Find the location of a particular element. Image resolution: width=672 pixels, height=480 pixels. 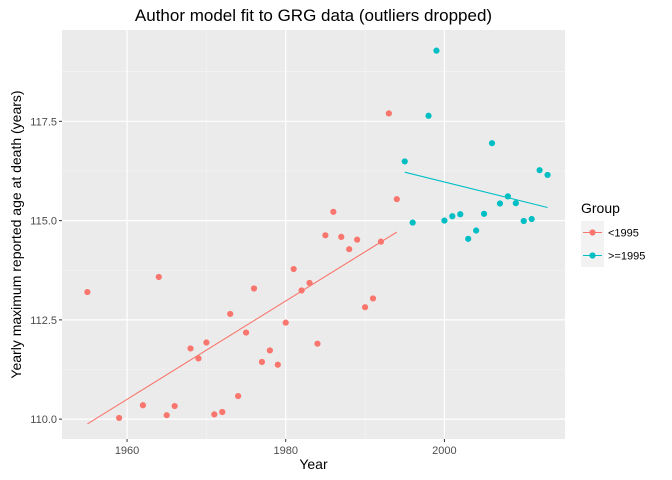

x-axis-title: Year is located at coordinates (313, 464).